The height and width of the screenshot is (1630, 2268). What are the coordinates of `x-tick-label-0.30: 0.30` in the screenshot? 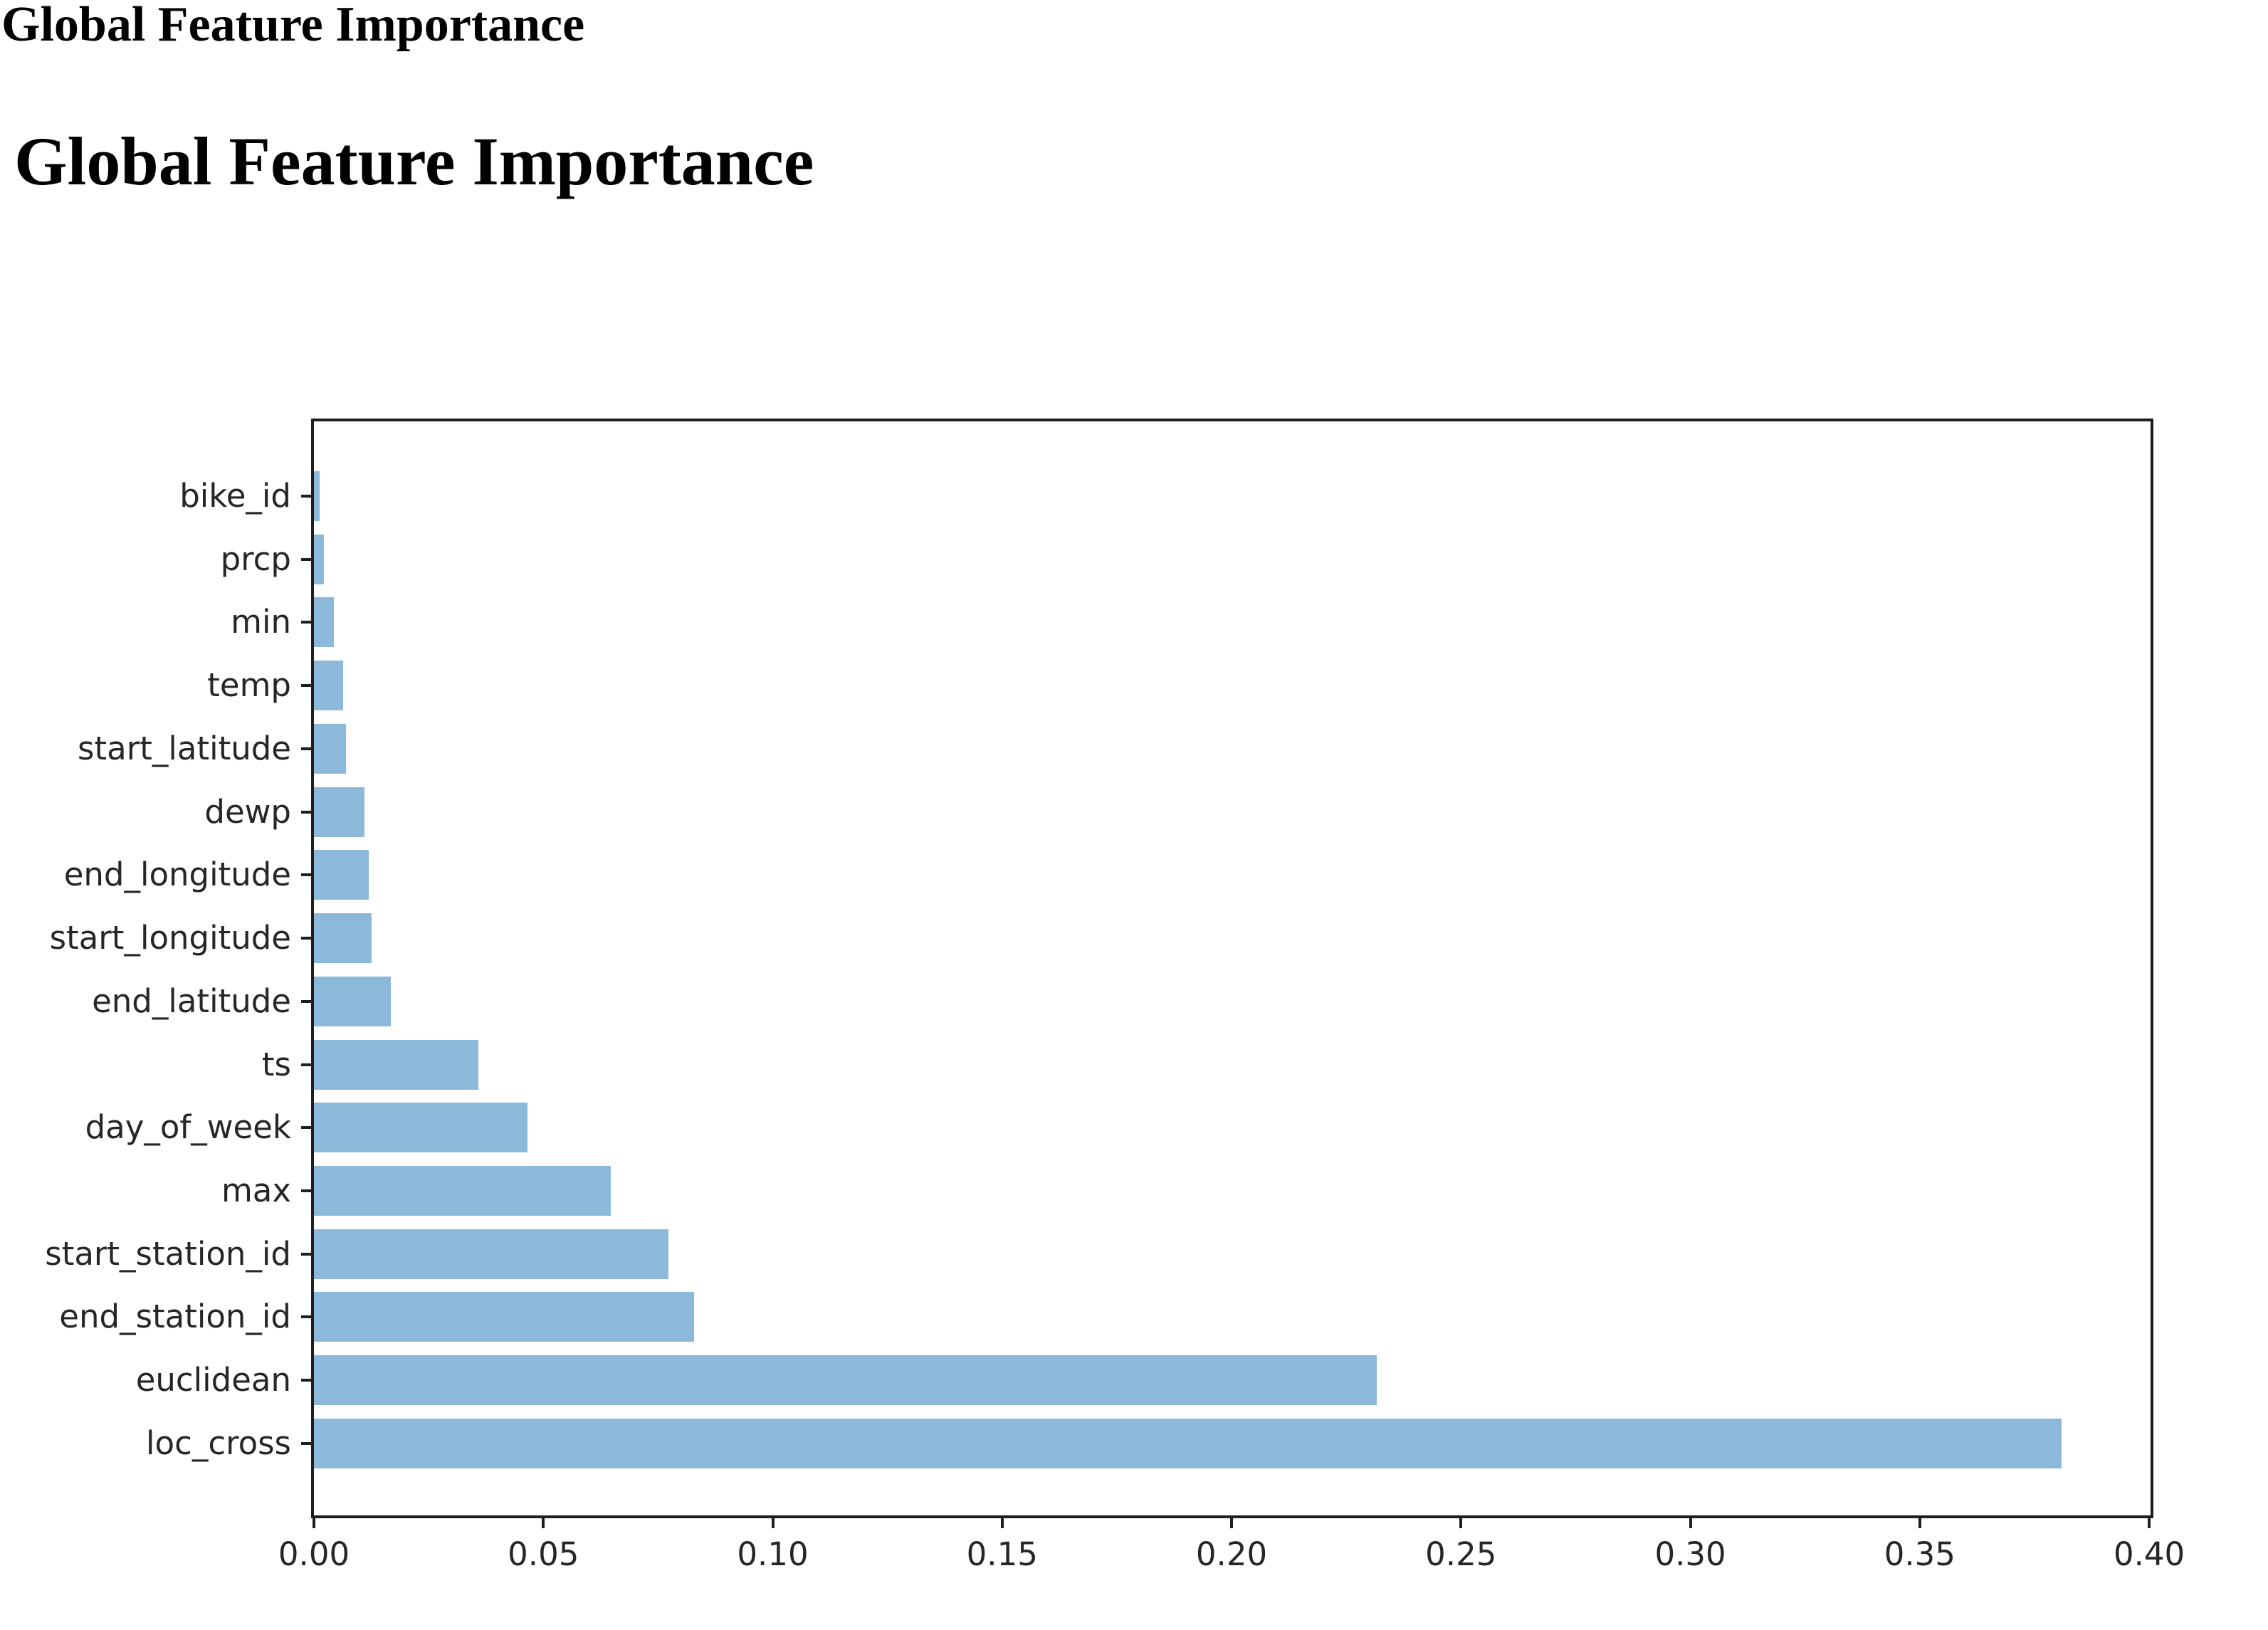 It's located at (1690, 1554).